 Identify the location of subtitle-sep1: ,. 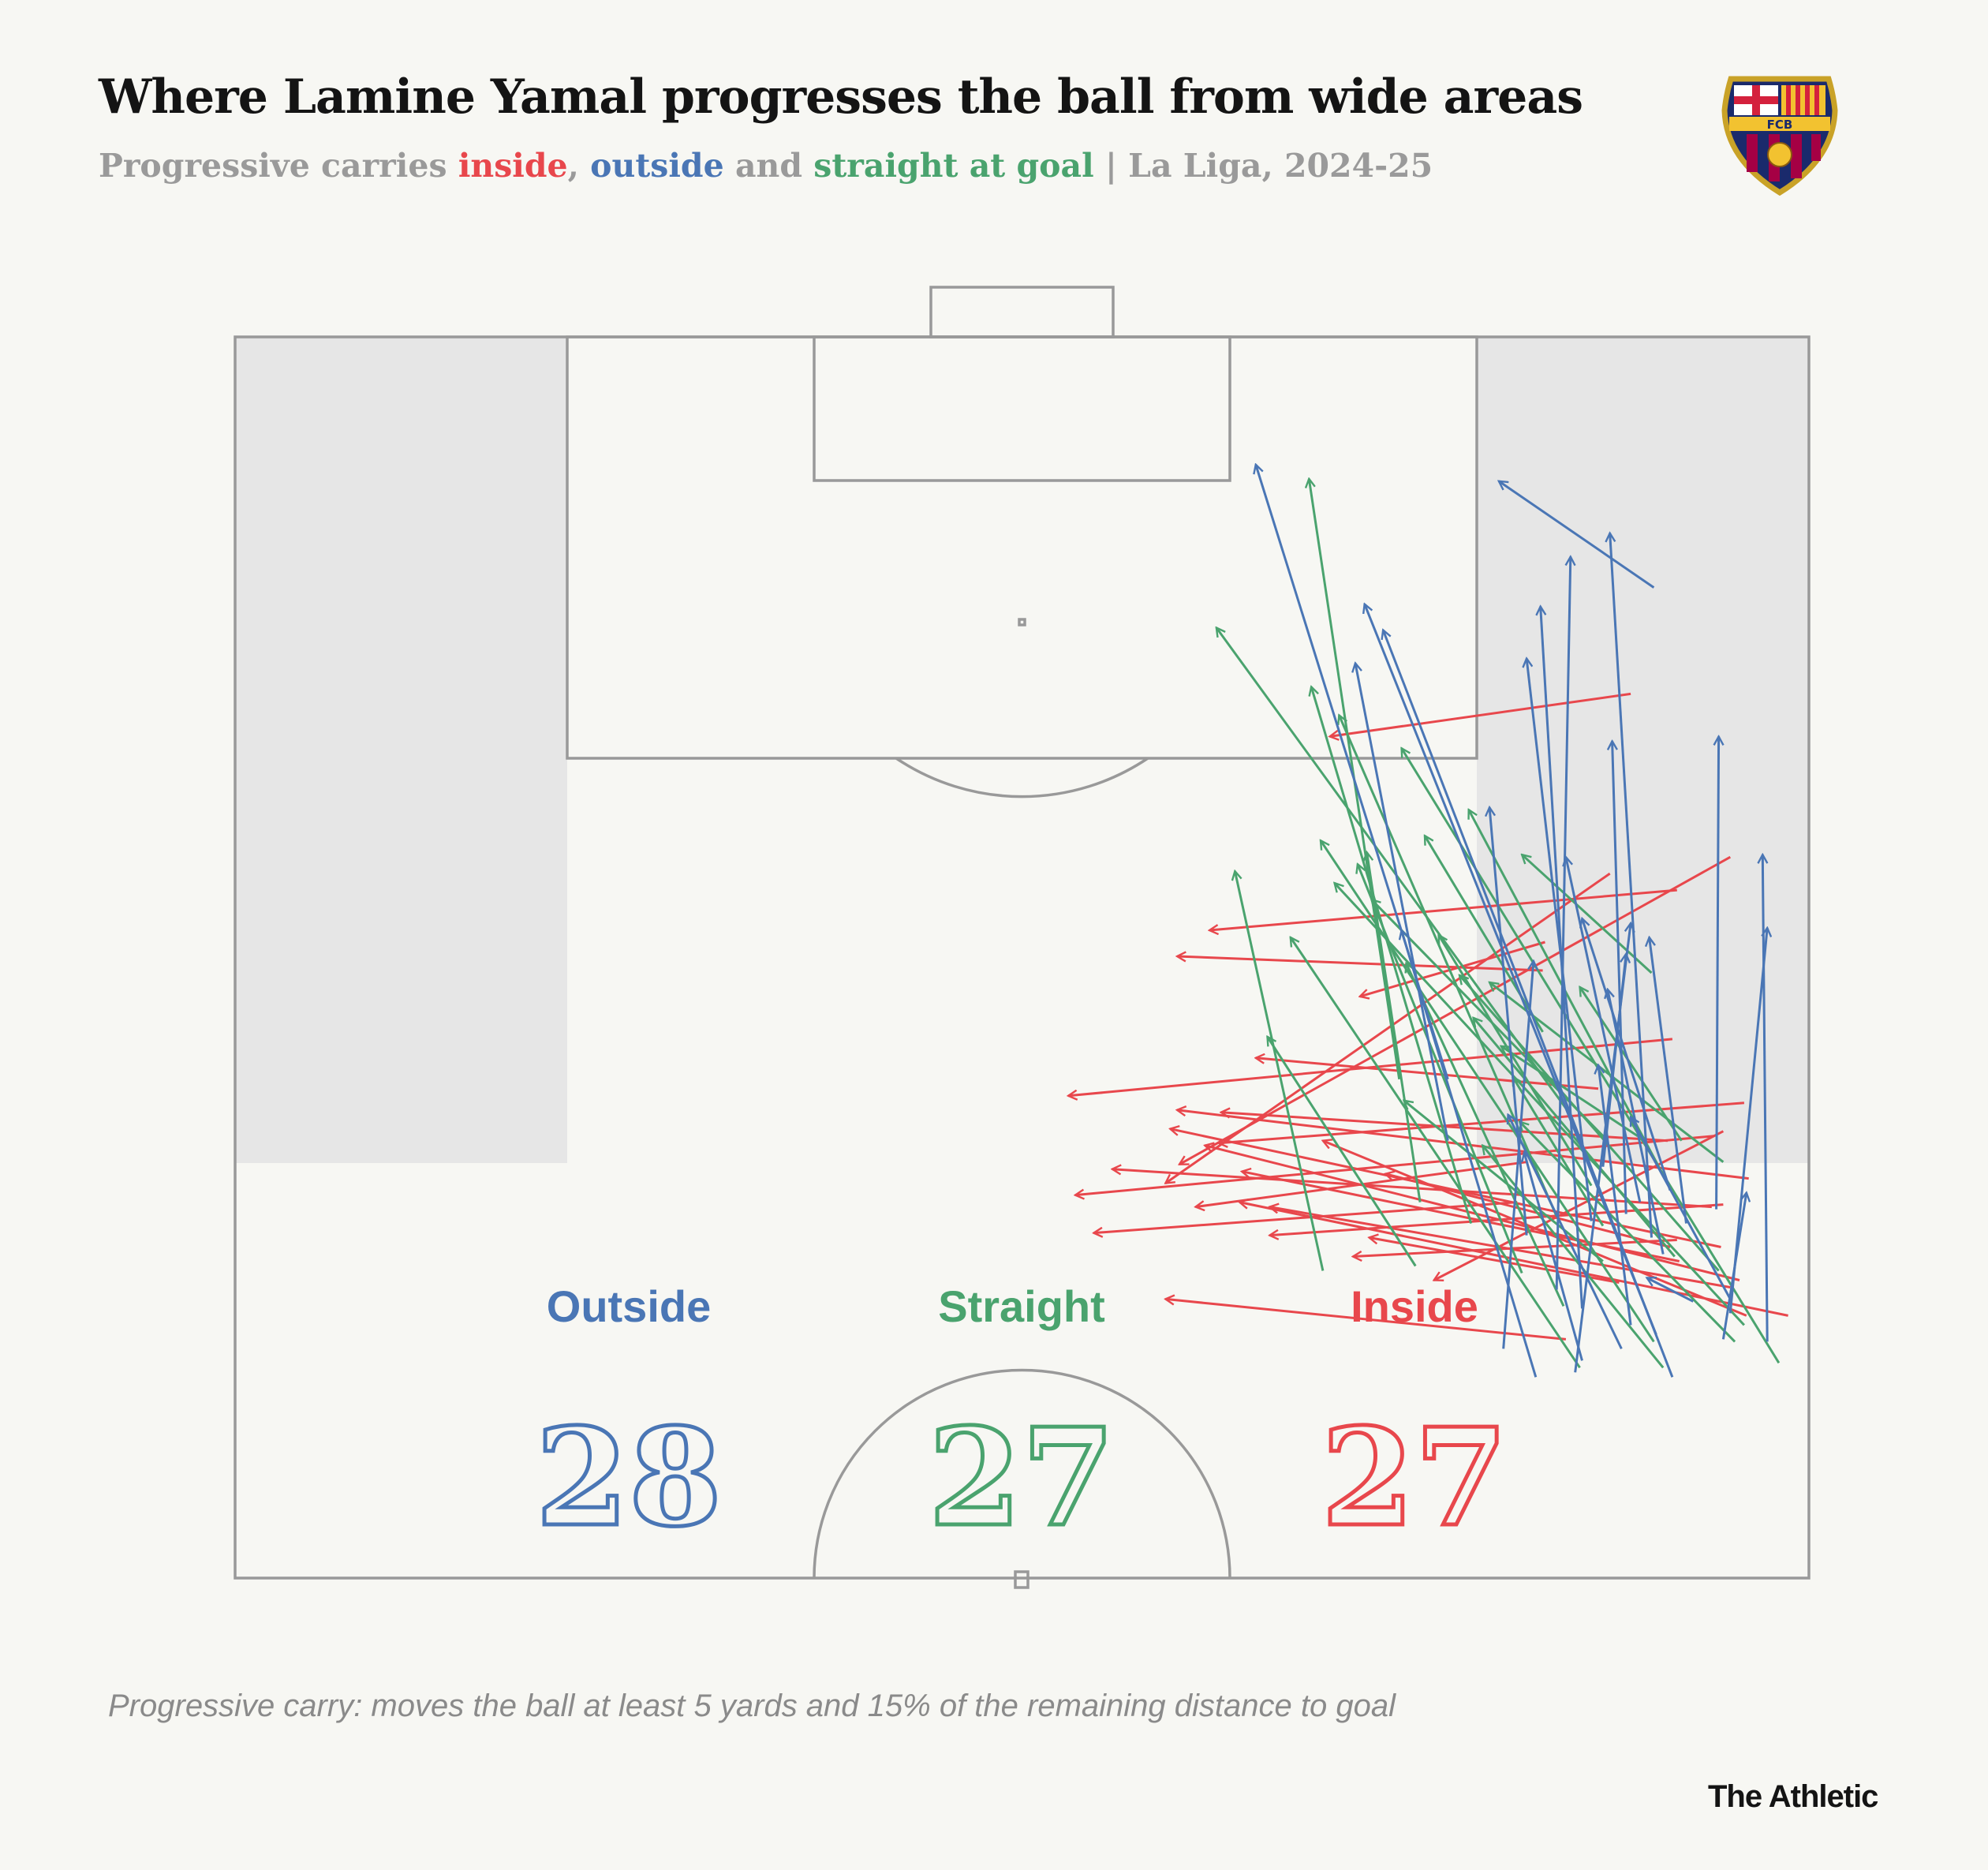
(579, 166).